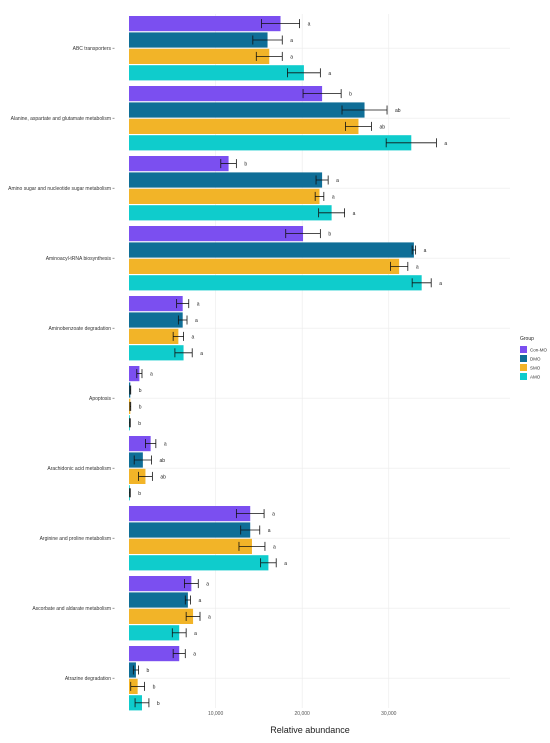 The width and height of the screenshot is (550, 743). I want to click on legend-label: DMO, so click(535, 359).